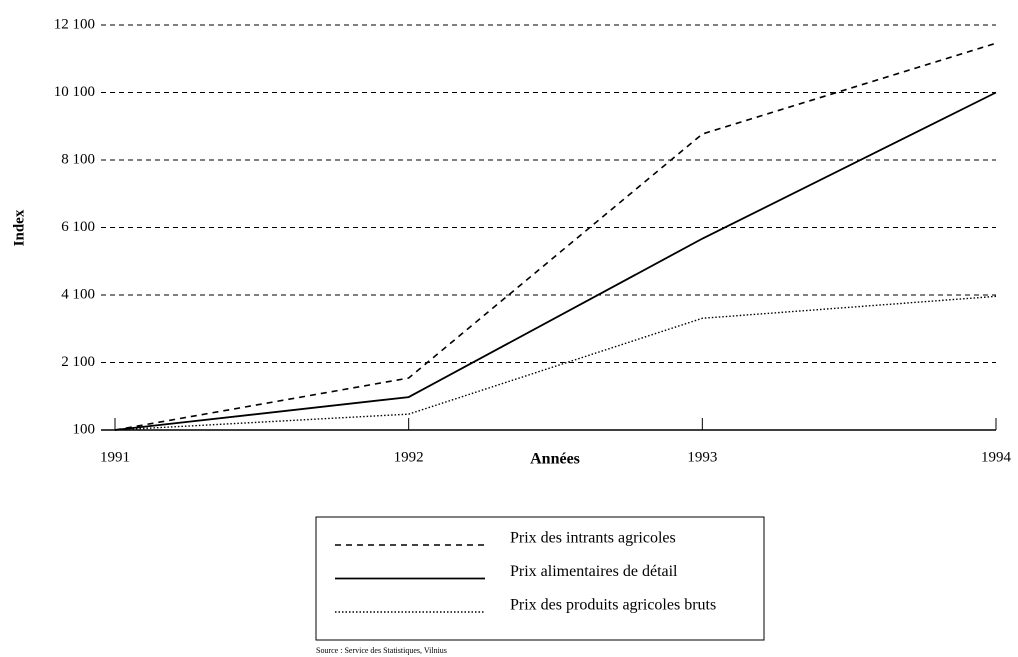  Describe the element at coordinates (996, 457) in the screenshot. I see `x-tick-label: 1994` at that location.